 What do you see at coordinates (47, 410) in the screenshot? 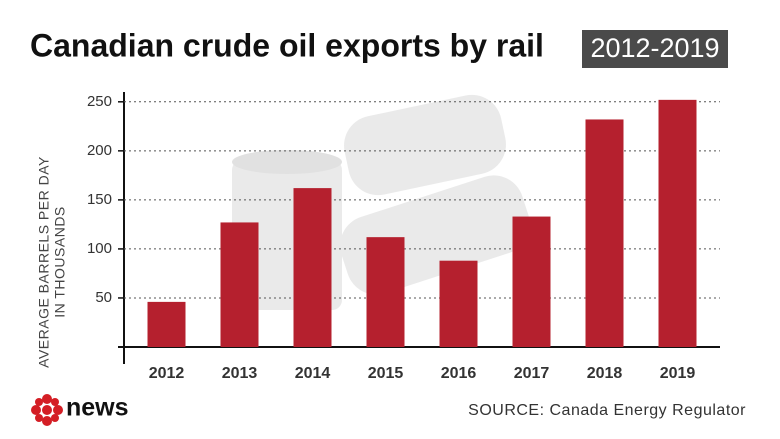
I see `cbc-logo` at bounding box center [47, 410].